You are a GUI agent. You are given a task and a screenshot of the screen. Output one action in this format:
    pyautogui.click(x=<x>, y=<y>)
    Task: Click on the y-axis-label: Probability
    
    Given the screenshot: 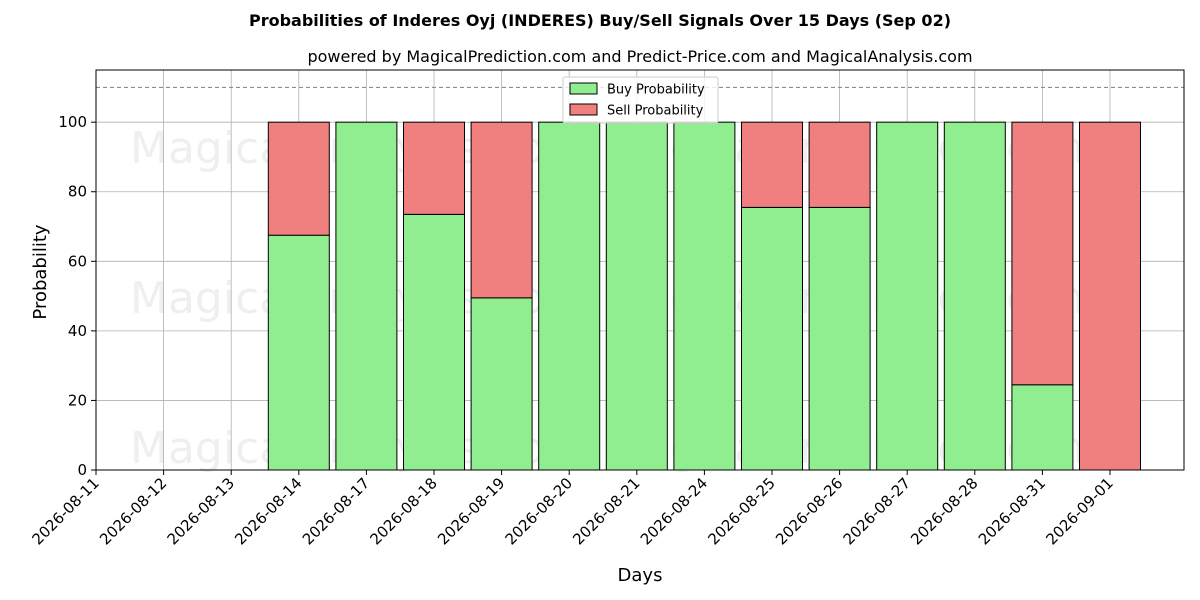 What is the action you would take?
    pyautogui.click(x=40, y=271)
    